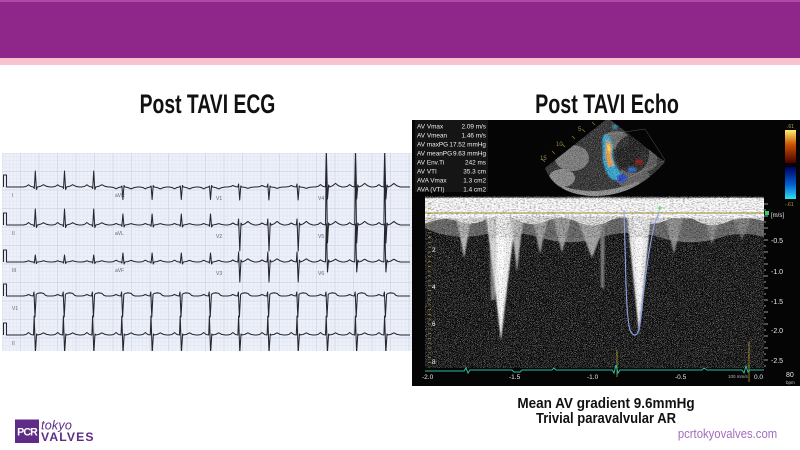 The height and width of the screenshot is (450, 800). What do you see at coordinates (68, 437) in the screenshot?
I see `svg-text: VALVES` at bounding box center [68, 437].